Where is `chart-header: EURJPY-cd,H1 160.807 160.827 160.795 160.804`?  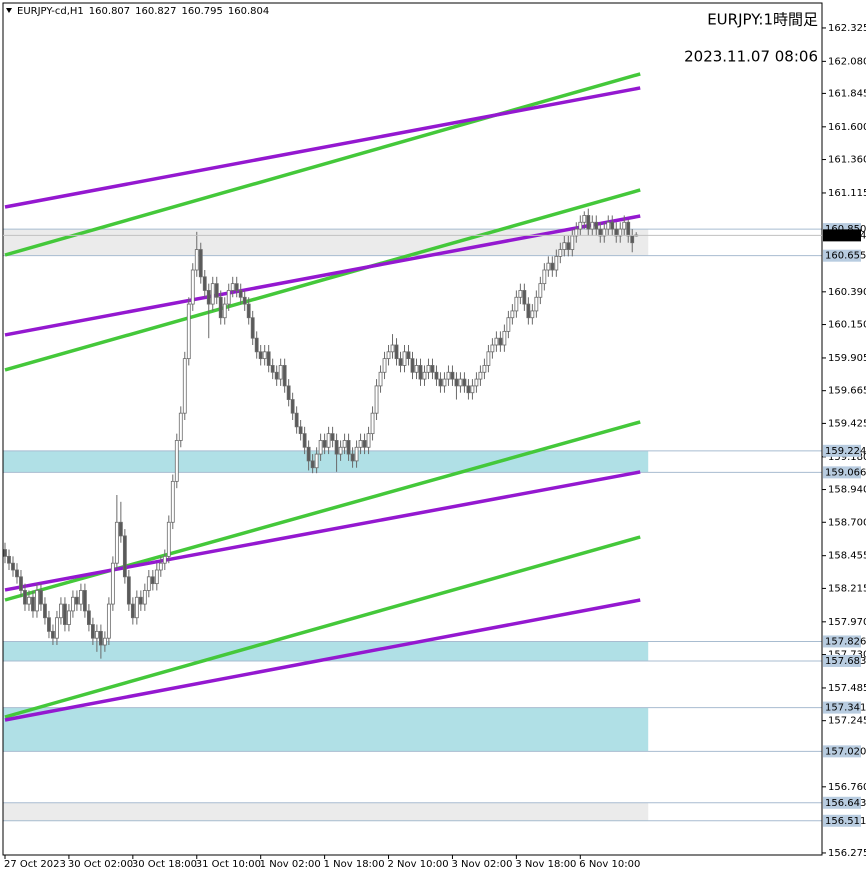
chart-header: EURJPY-cd,H1 160.807 160.827 160.795 160.804 is located at coordinates (143, 11).